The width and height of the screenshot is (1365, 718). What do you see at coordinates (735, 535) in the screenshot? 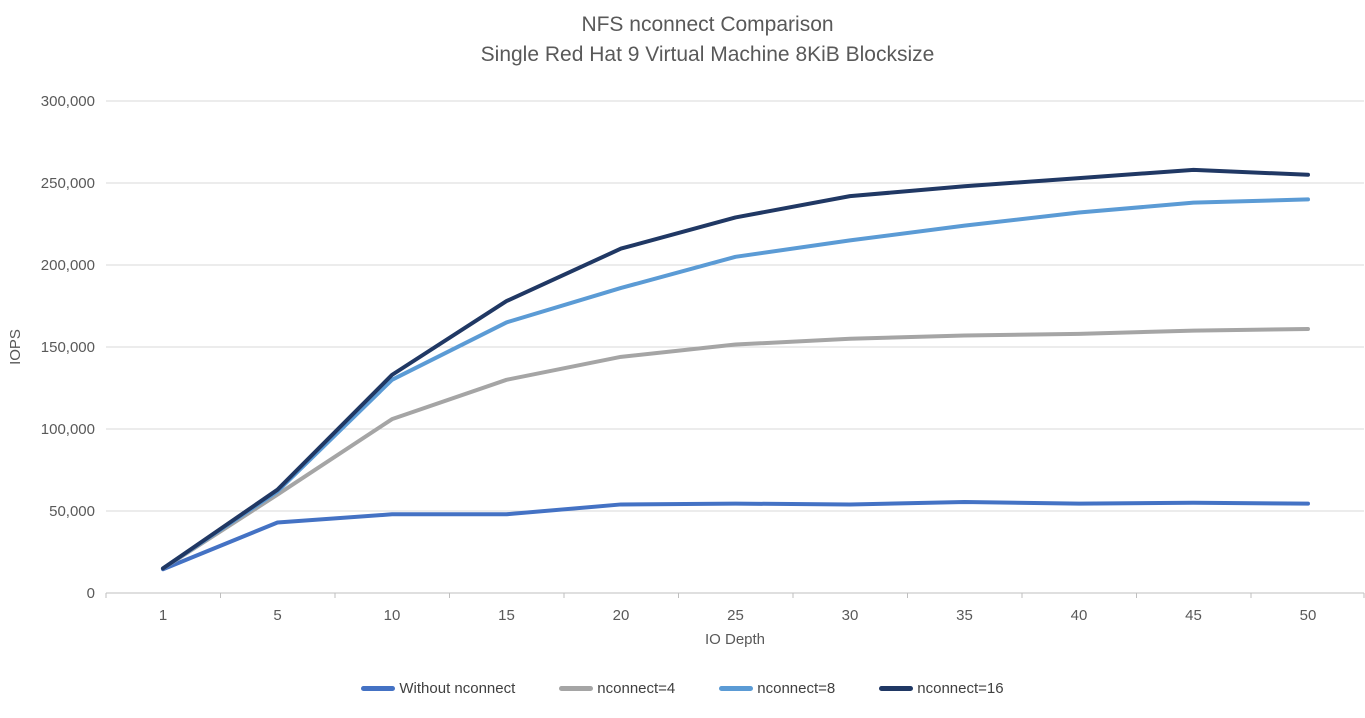
I see `series-line-without-nconnect` at bounding box center [735, 535].